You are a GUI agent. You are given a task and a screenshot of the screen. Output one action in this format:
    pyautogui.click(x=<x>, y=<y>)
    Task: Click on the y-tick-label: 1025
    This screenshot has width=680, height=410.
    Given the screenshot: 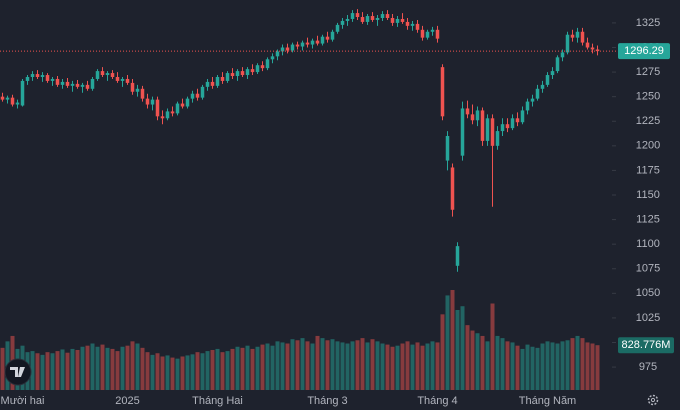 What is the action you would take?
    pyautogui.click(x=648, y=318)
    